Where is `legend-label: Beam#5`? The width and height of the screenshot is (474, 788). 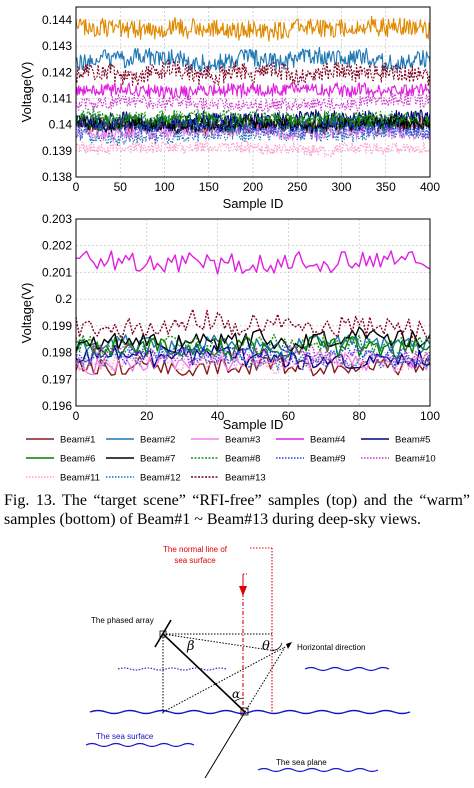
legend-label: Beam#5 is located at coordinates (412, 440).